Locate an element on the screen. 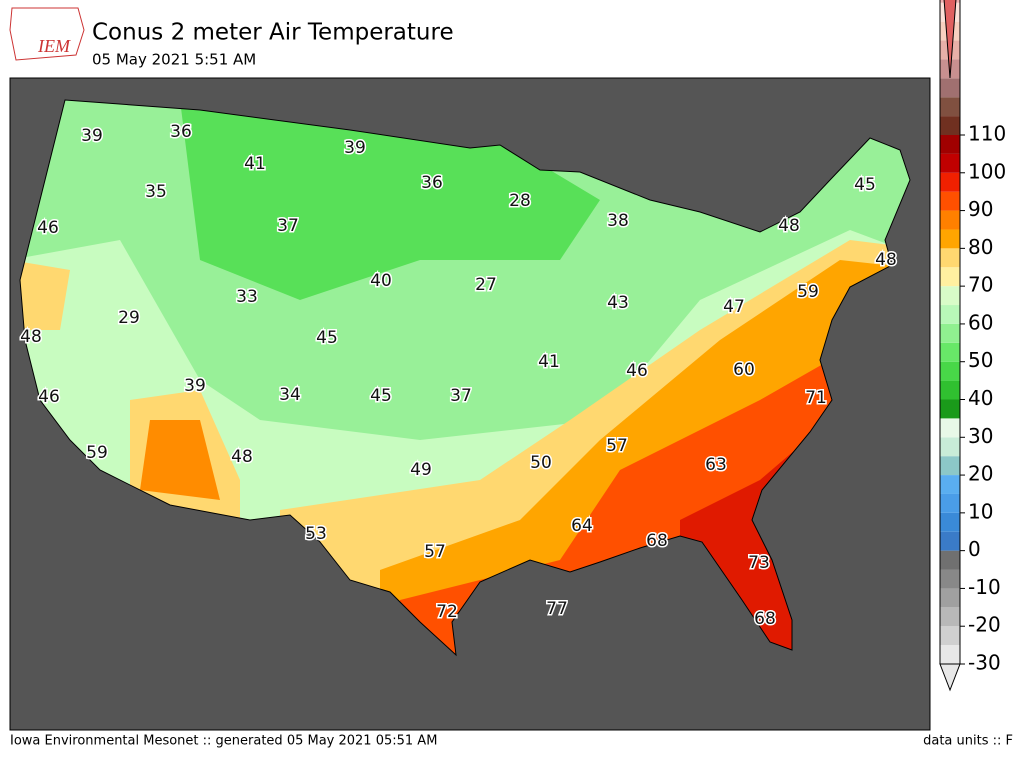 The width and height of the screenshot is (1024, 772). colorbar-tick-label: -30 is located at coordinates (984, 663).